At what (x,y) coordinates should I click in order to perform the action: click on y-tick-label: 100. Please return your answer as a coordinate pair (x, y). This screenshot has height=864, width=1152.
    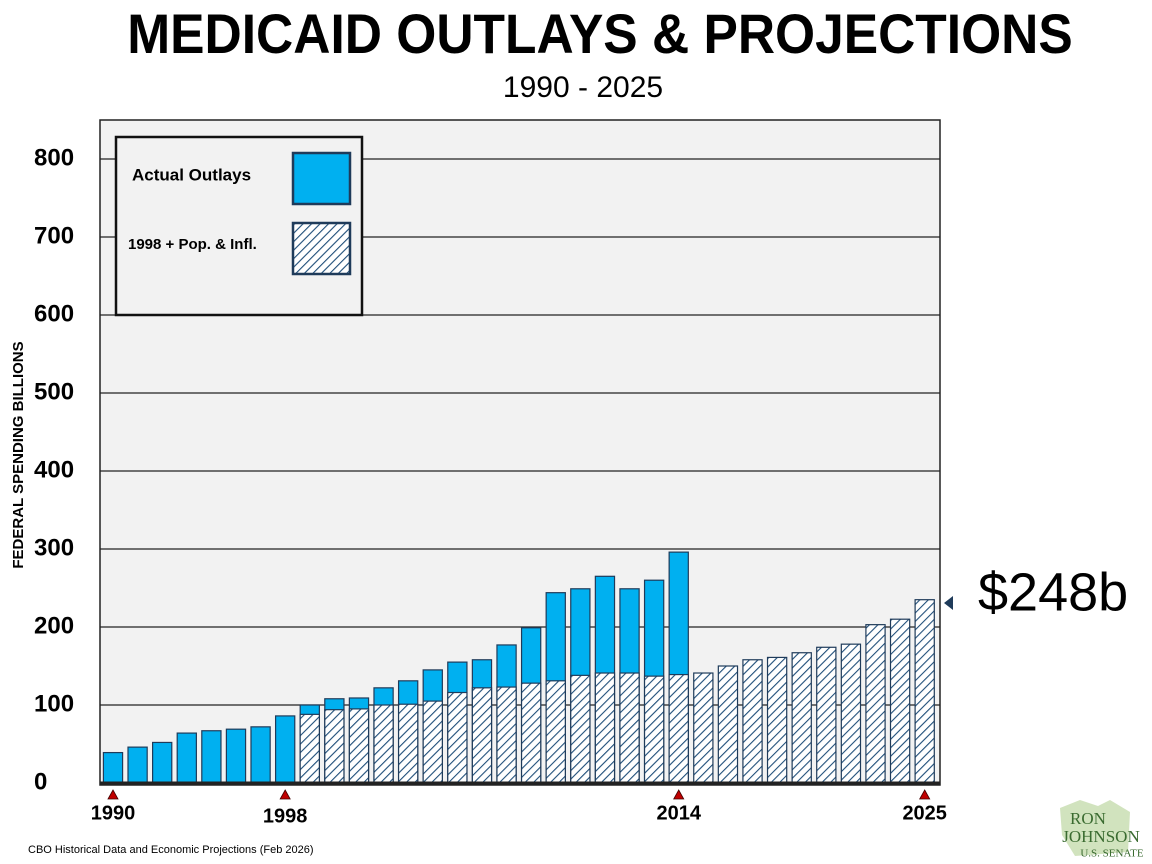
    Looking at the image, I should click on (54, 703).